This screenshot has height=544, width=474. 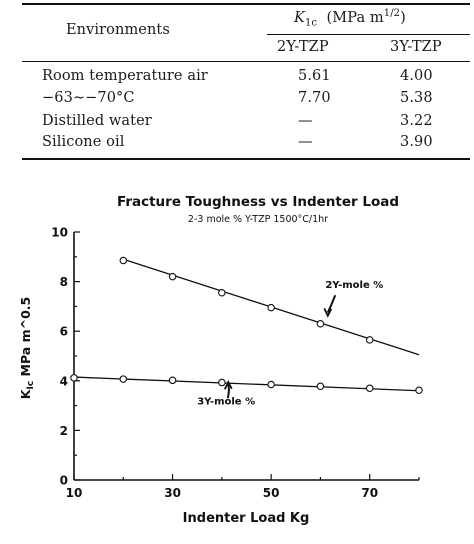 What do you see at coordinates (416, 47) in the screenshot?
I see `header-3y-tzp: 3Y-TZP` at bounding box center [416, 47].